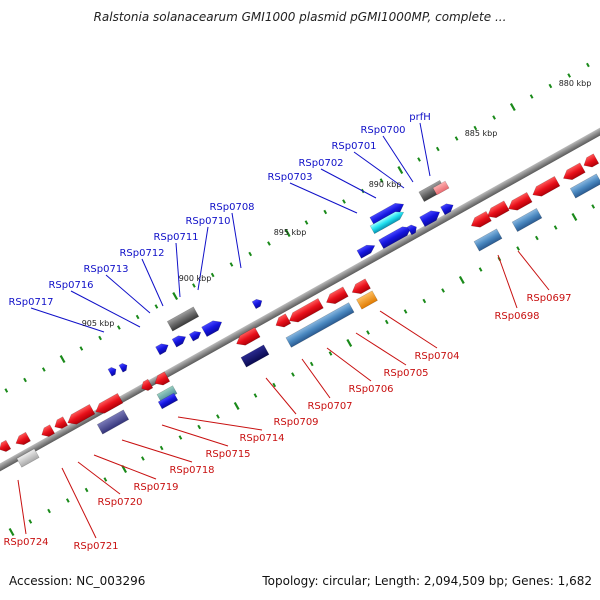 Image resolution: width=600 pixels, height=600 pixels. Describe the element at coordinates (175, 237) in the screenshot. I see `forward-gene-label: RSp0711` at that location.